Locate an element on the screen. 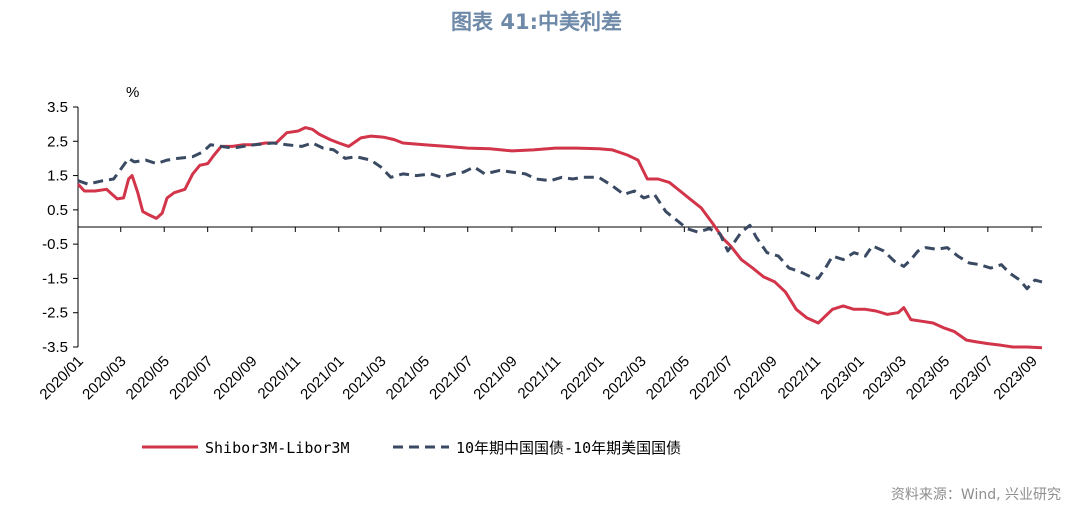 This screenshot has width=1073, height=513. x-tick-label: 2023/05 is located at coordinates (928, 378).